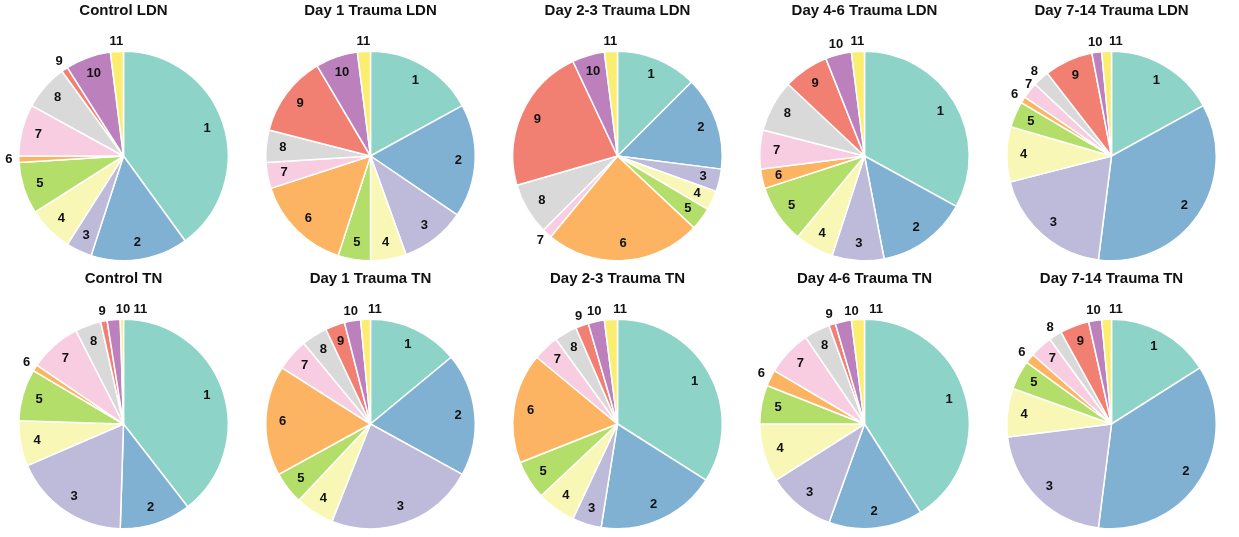 The height and width of the screenshot is (537, 1239). What do you see at coordinates (1111, 10) in the screenshot?
I see `chart-title: Day 7-14 Trauma LDN` at bounding box center [1111, 10].